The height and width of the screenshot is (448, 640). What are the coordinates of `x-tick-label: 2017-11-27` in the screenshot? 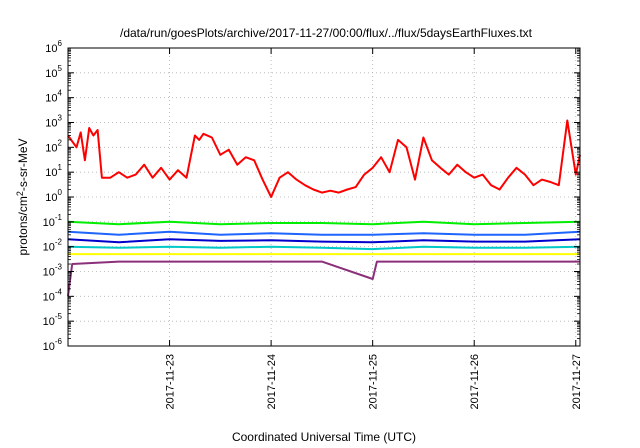 It's located at (577, 381).